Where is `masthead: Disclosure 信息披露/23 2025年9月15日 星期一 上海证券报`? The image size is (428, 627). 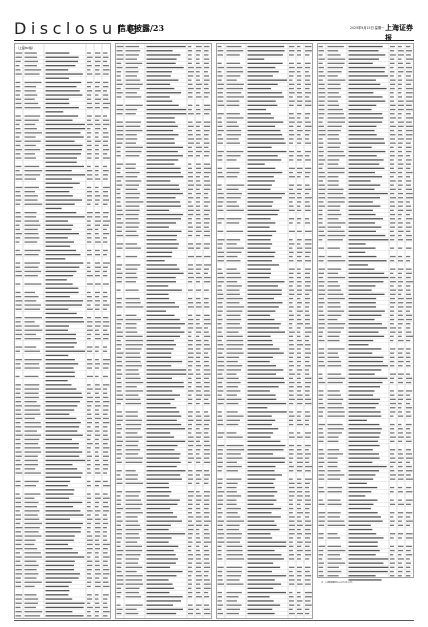 masthead: Disclosure 信息披露/23 2025年9月15日 星期一 上海证券报 is located at coordinates (214, 31).